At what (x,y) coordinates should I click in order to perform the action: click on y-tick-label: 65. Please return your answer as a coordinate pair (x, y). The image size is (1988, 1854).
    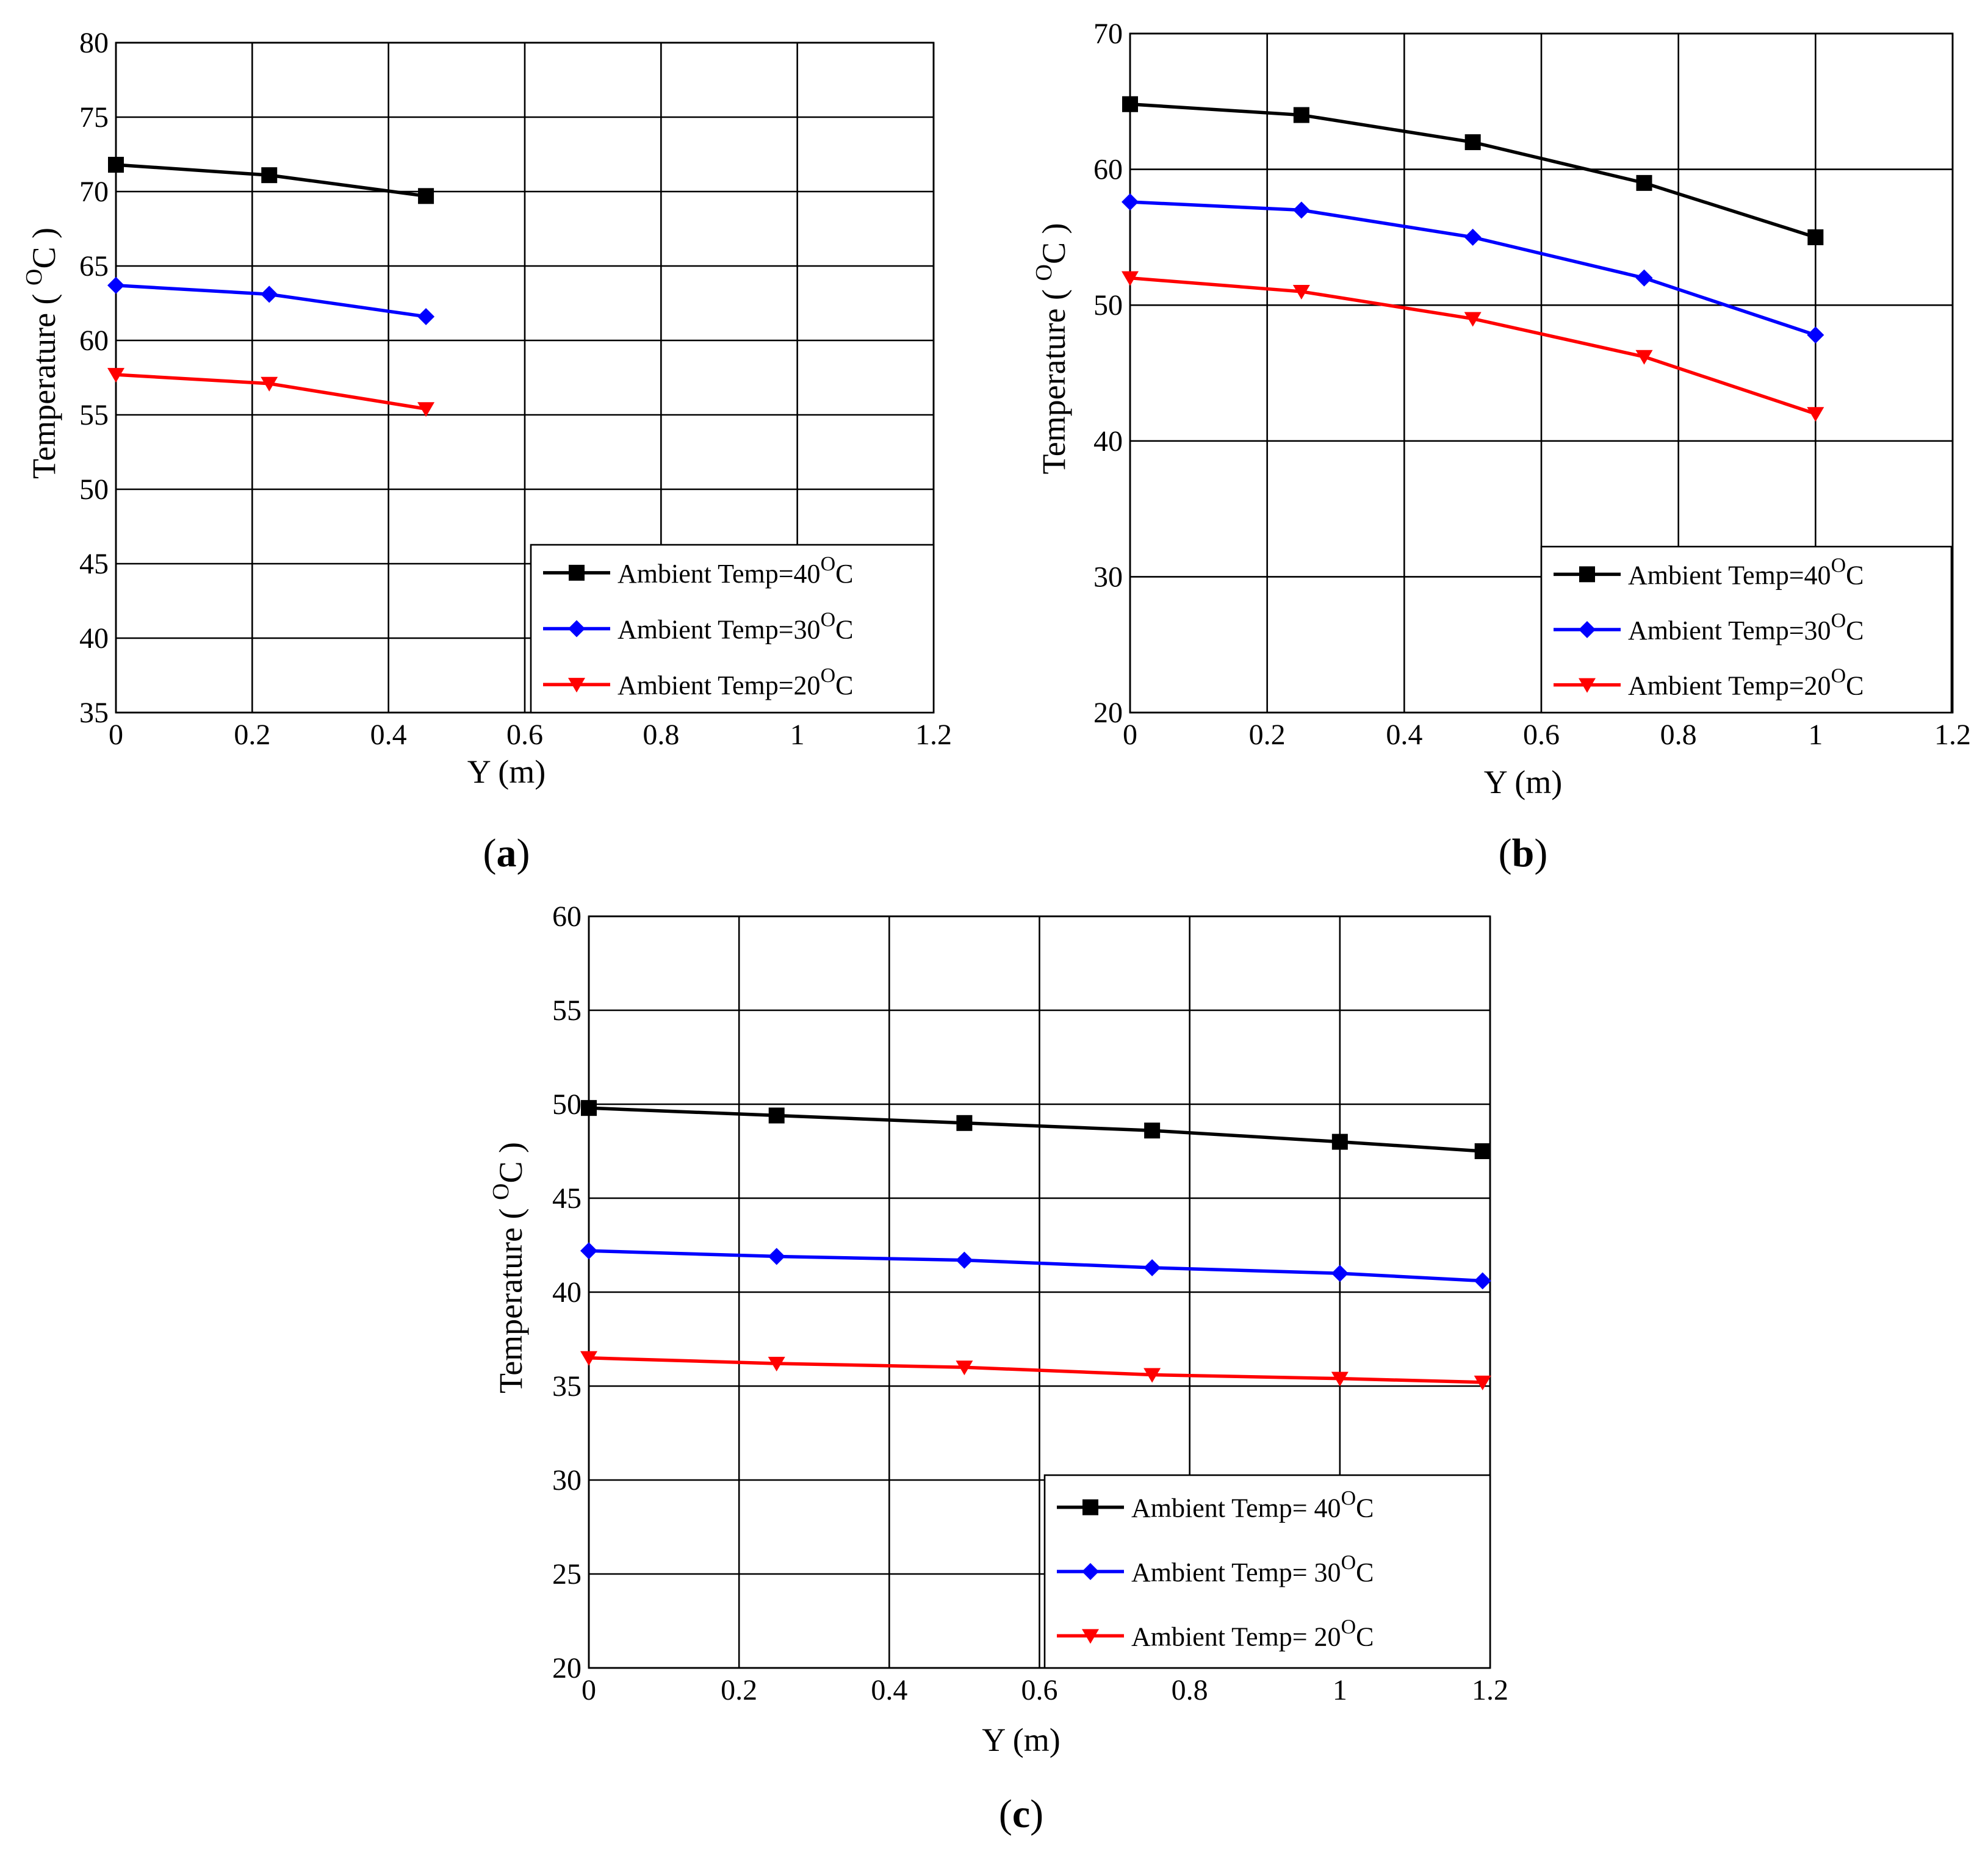
    Looking at the image, I should click on (94, 266).